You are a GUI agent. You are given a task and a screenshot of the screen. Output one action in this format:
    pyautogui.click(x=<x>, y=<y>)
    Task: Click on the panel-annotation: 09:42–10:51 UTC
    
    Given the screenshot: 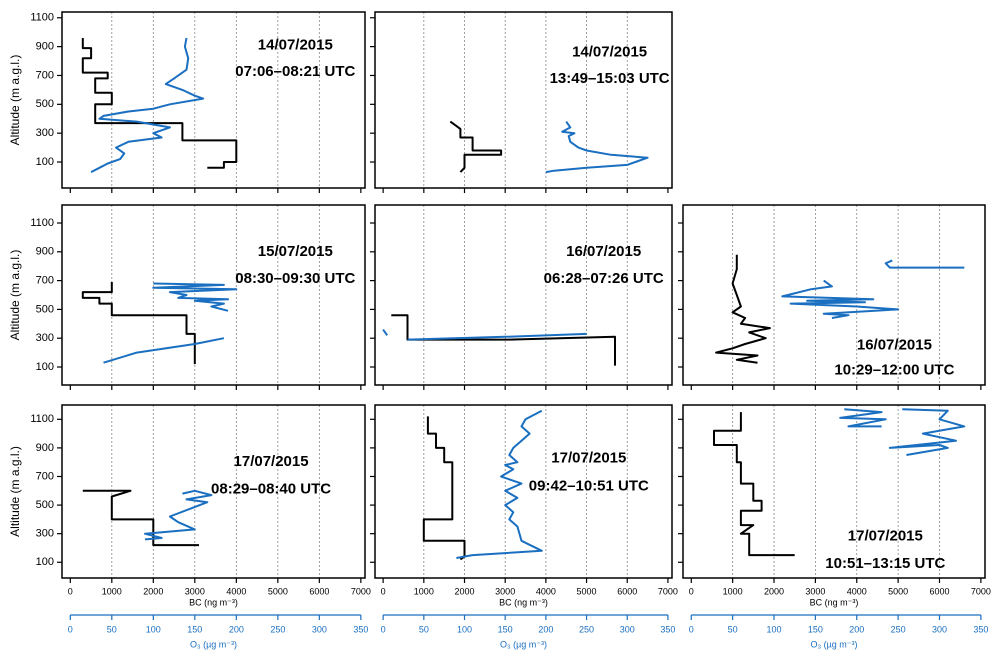 What is the action you would take?
    pyautogui.click(x=589, y=485)
    